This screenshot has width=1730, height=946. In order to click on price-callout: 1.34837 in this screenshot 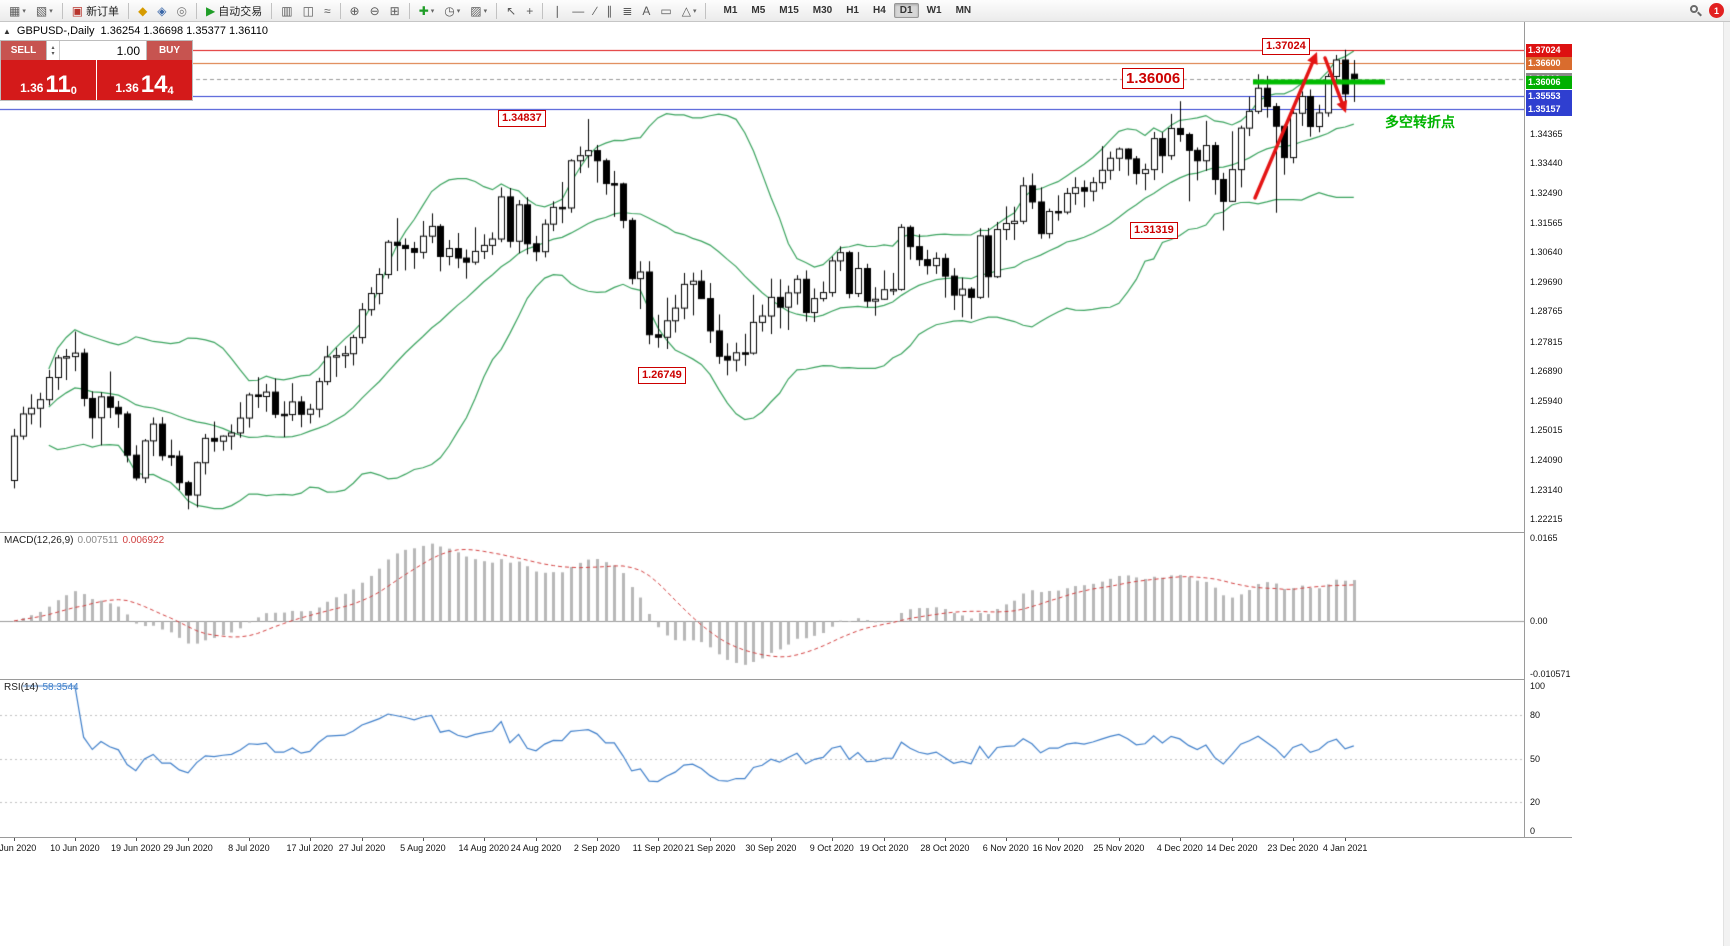, I will do `click(522, 118)`.